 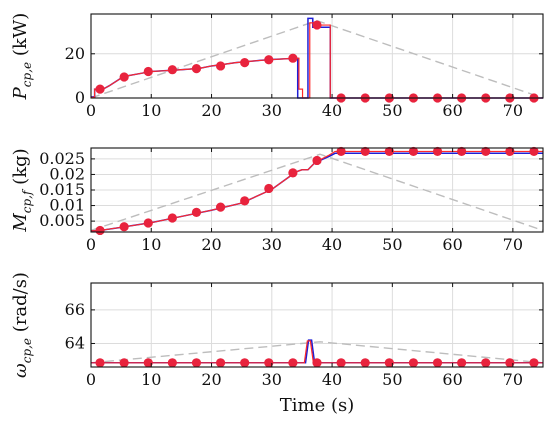 I want to click on y-tick-label: 0.02, so click(x=67, y=173).